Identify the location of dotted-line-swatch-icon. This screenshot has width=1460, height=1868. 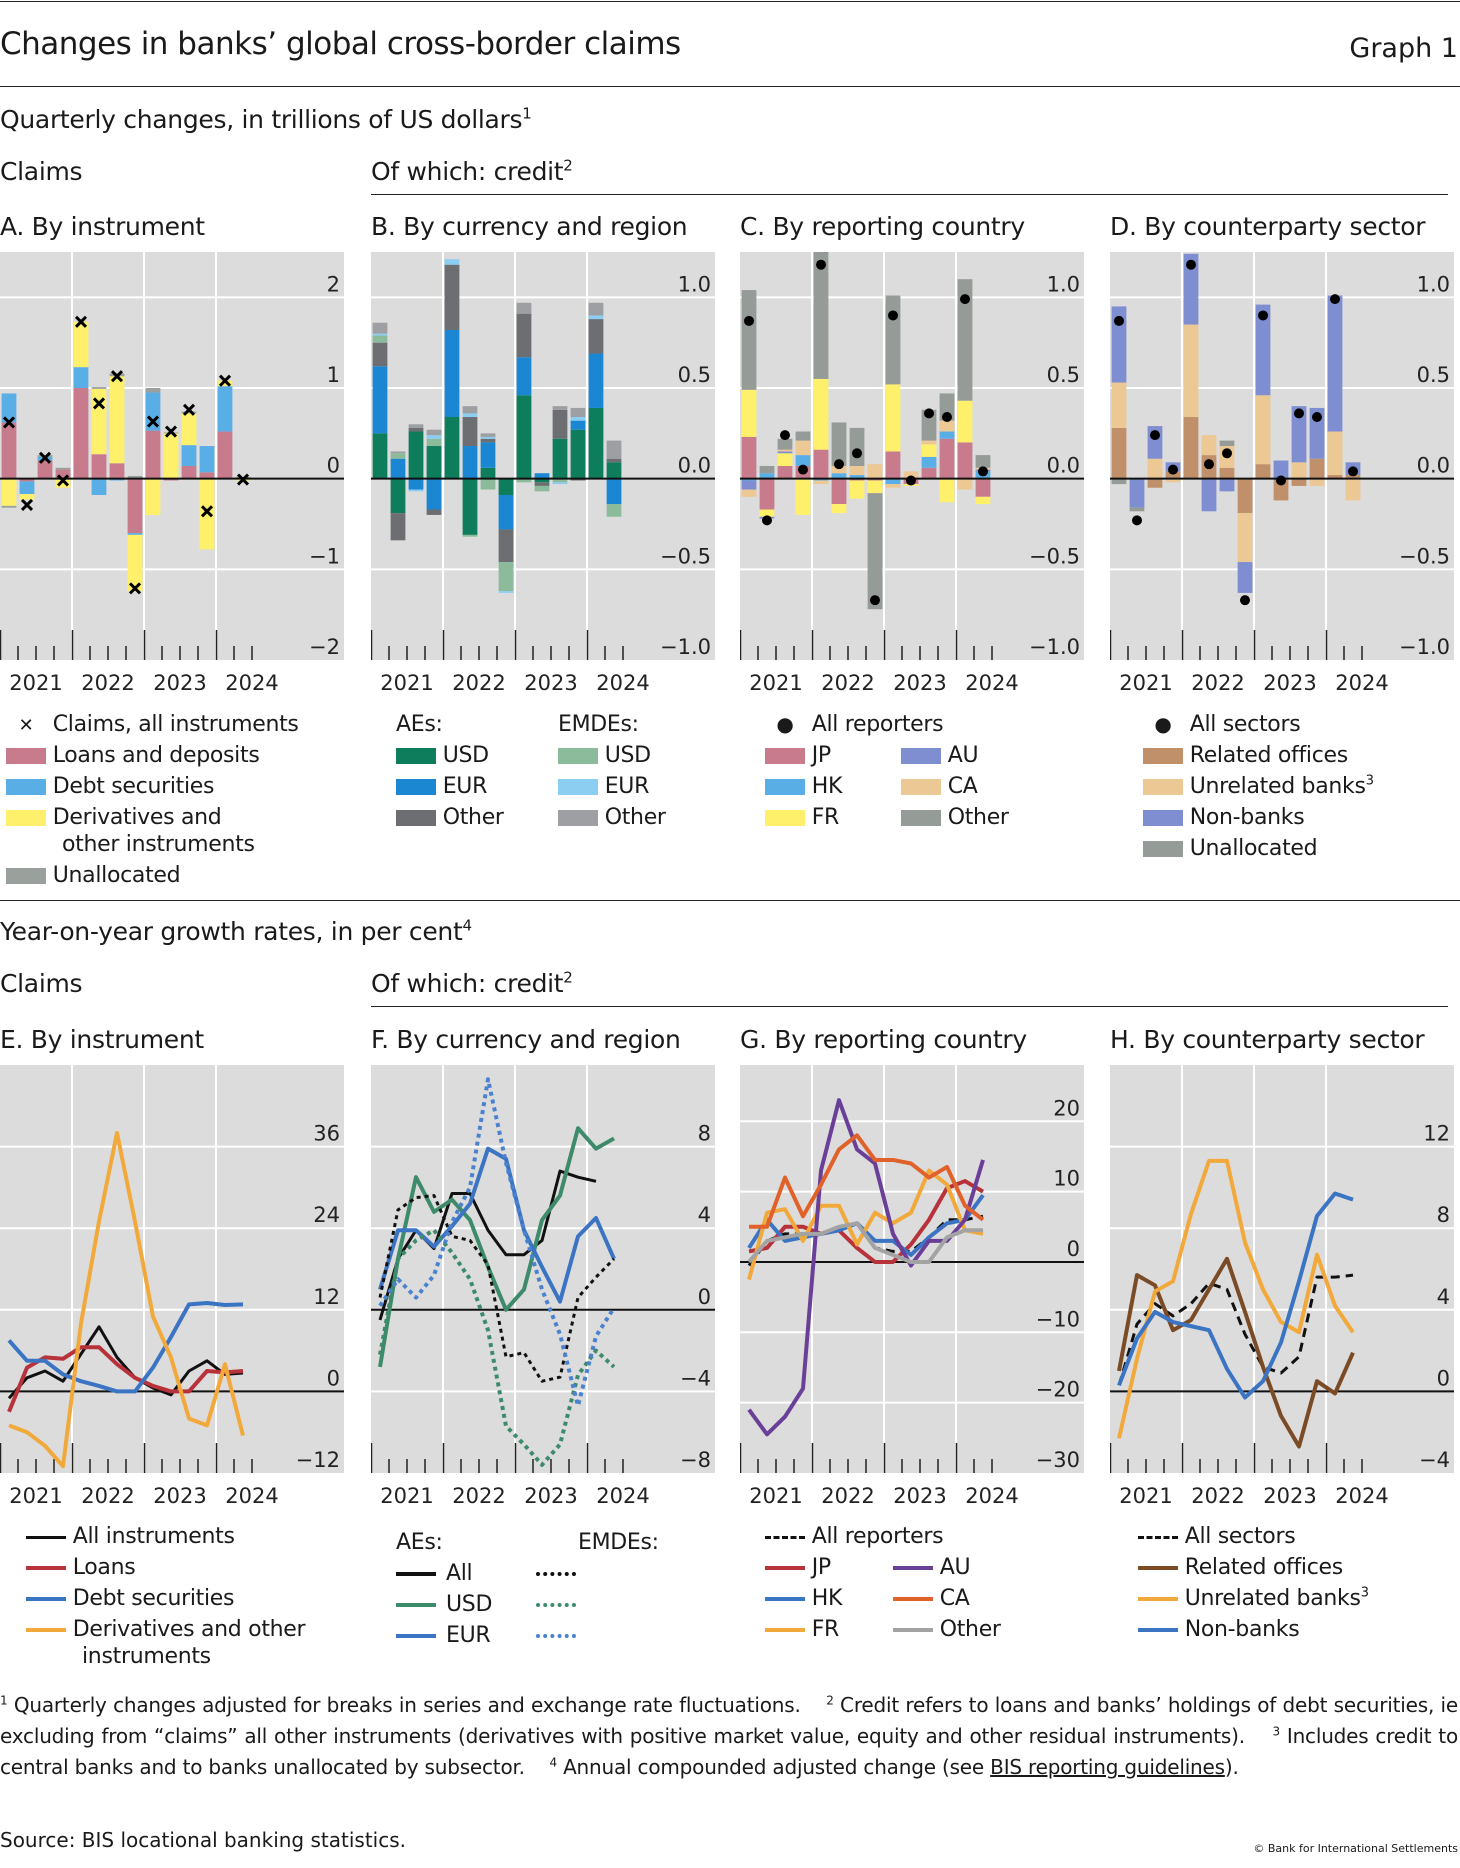
(556, 1636).